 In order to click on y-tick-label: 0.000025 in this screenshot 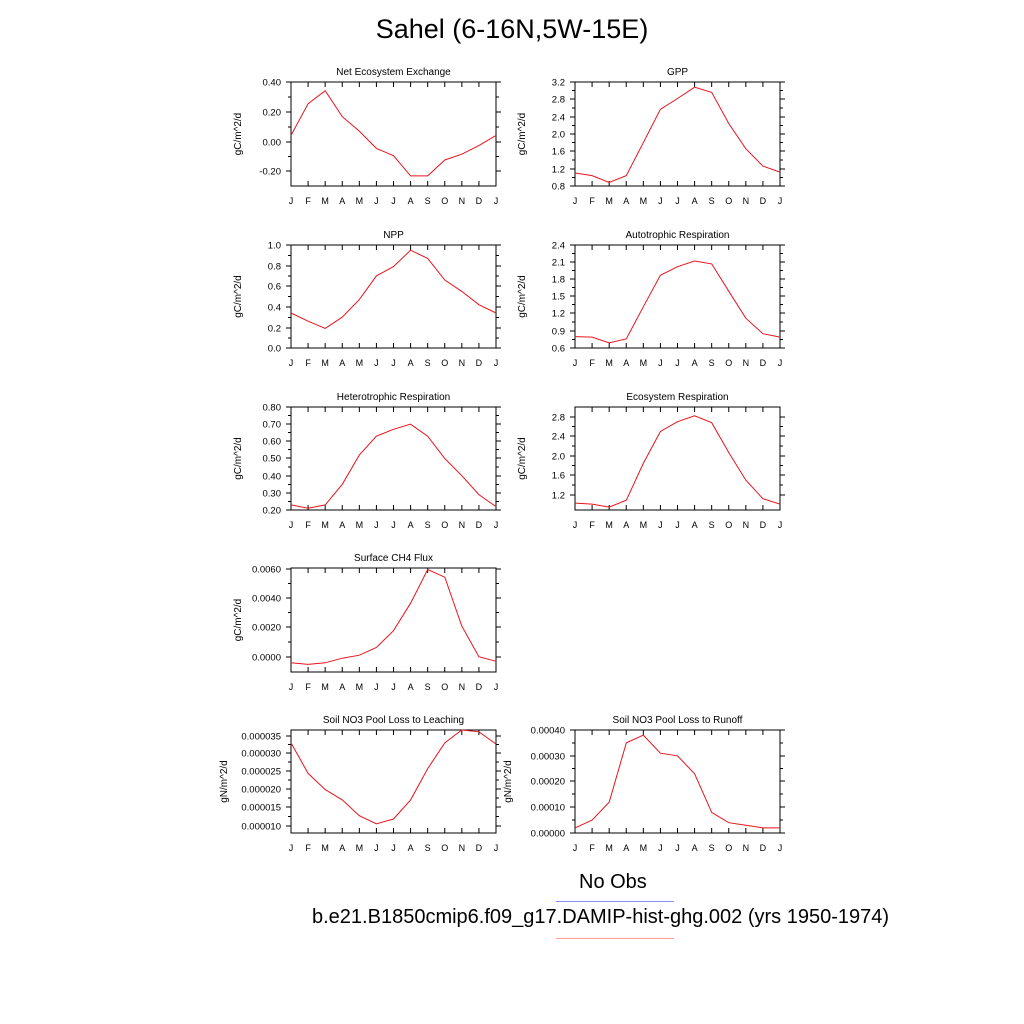, I will do `click(261, 772)`.